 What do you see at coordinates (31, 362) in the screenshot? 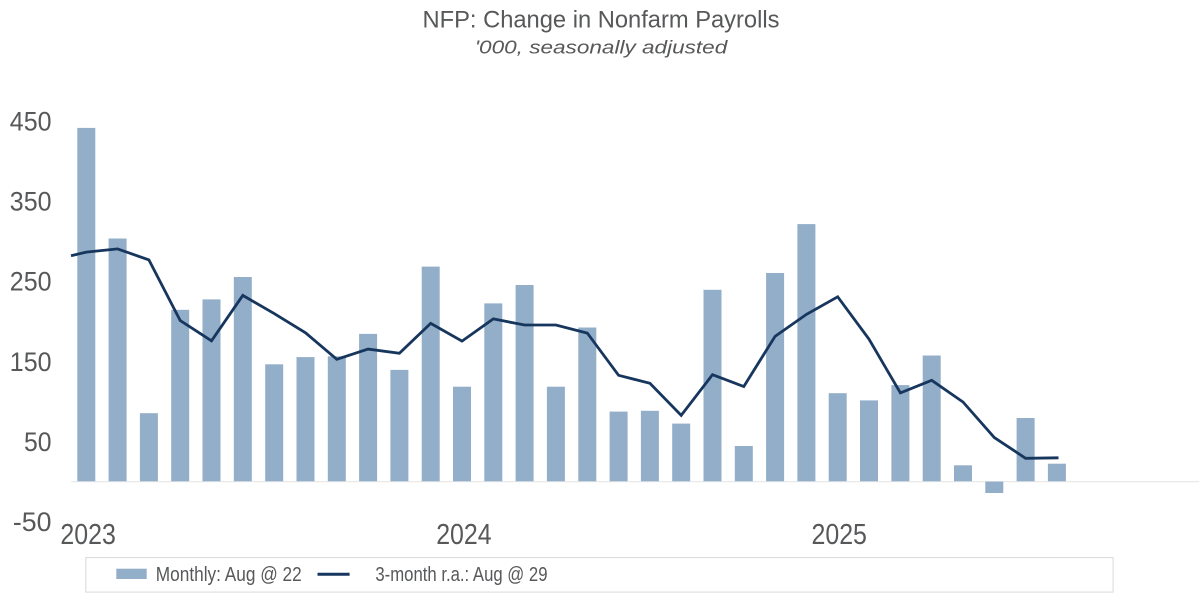
I see `svg-text: 150` at bounding box center [31, 362].